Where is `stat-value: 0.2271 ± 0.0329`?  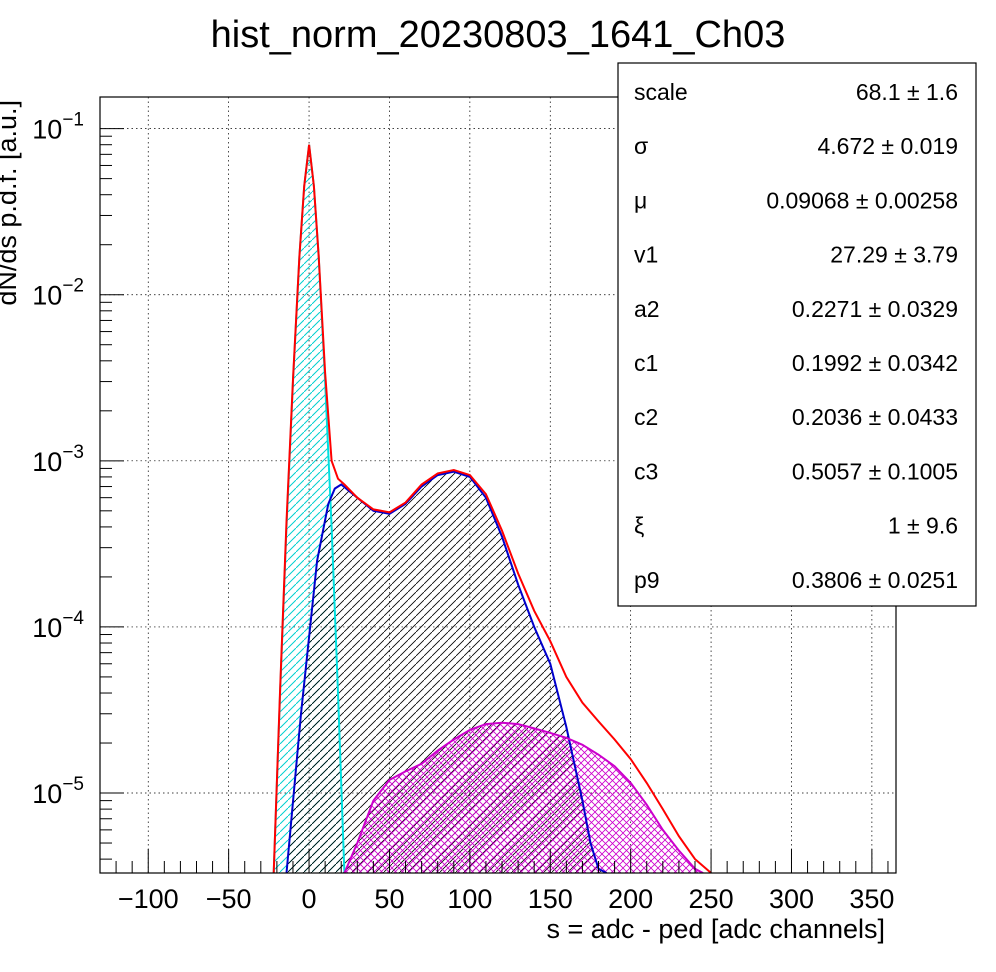
stat-value: 0.2271 ± 0.0329 is located at coordinates (875, 309).